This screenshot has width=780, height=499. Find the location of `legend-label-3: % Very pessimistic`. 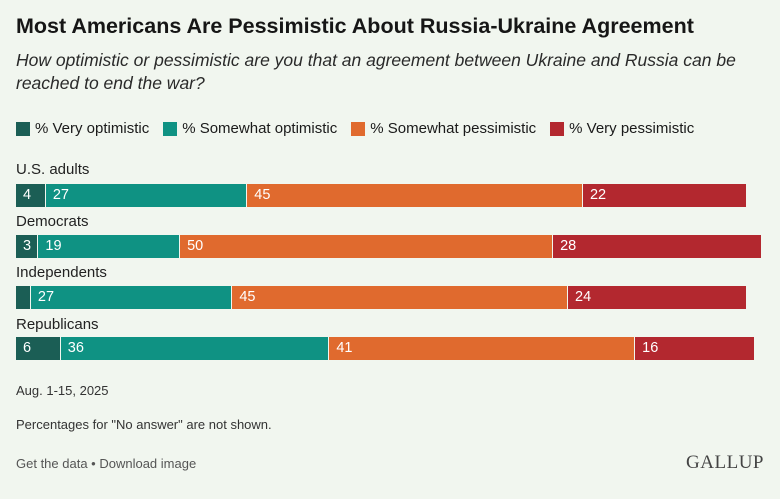

legend-label-3: % Very pessimistic is located at coordinates (632, 128).